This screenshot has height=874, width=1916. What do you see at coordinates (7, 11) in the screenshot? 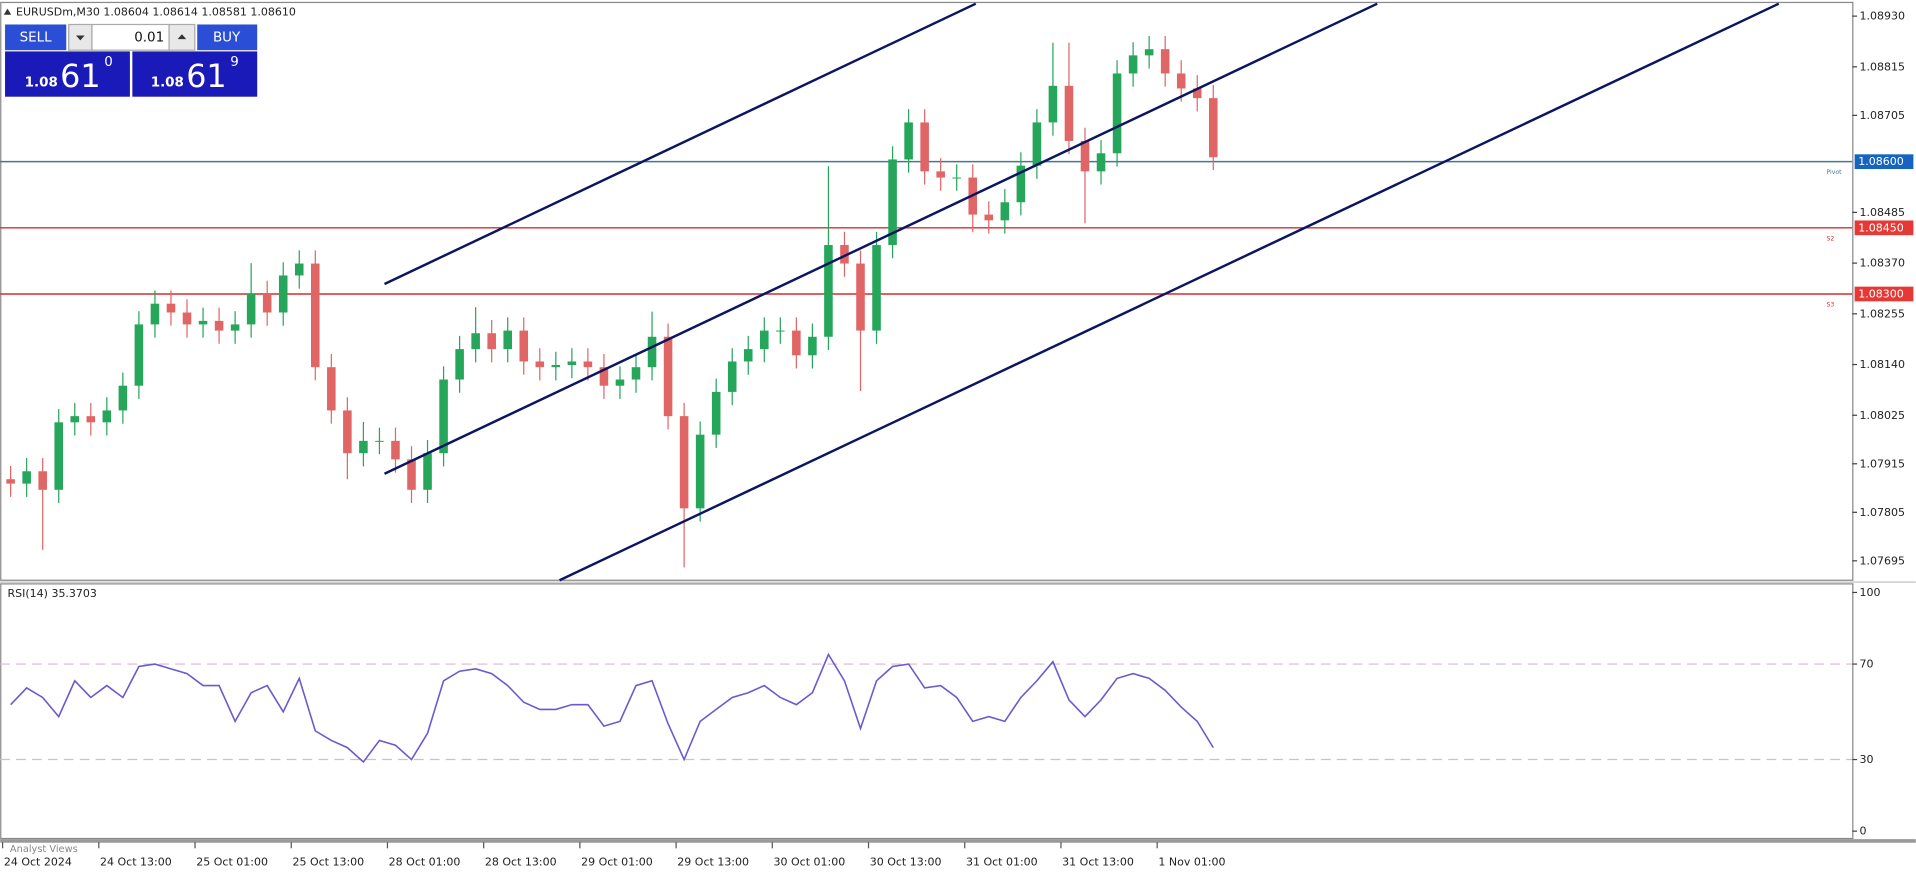
I see `collapse-icon` at bounding box center [7, 11].